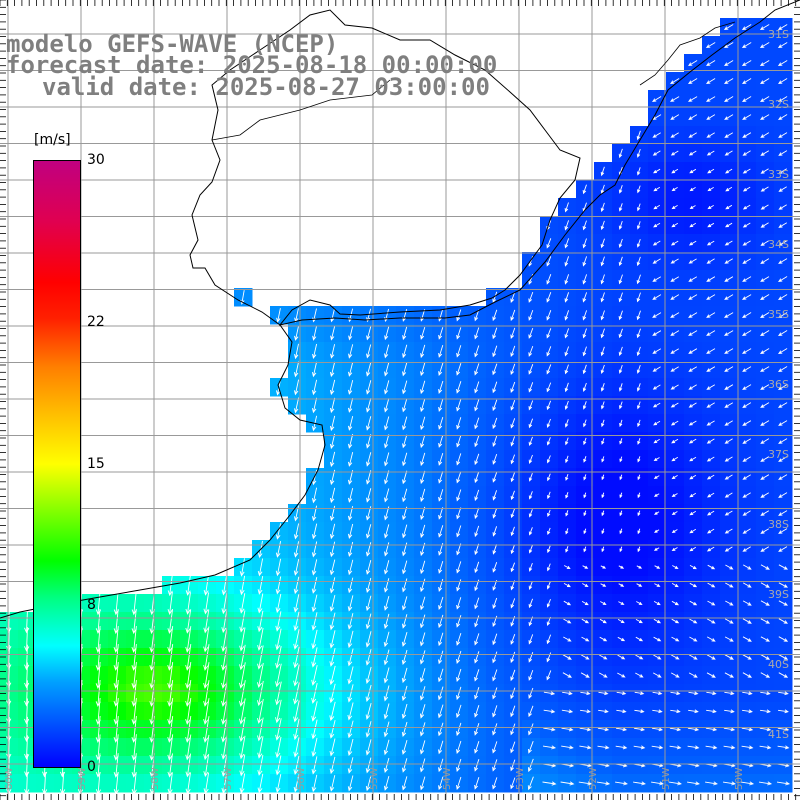 This screenshot has width=800, height=800. Describe the element at coordinates (82, 778) in the screenshot. I see `longitude-label: 59W` at that location.